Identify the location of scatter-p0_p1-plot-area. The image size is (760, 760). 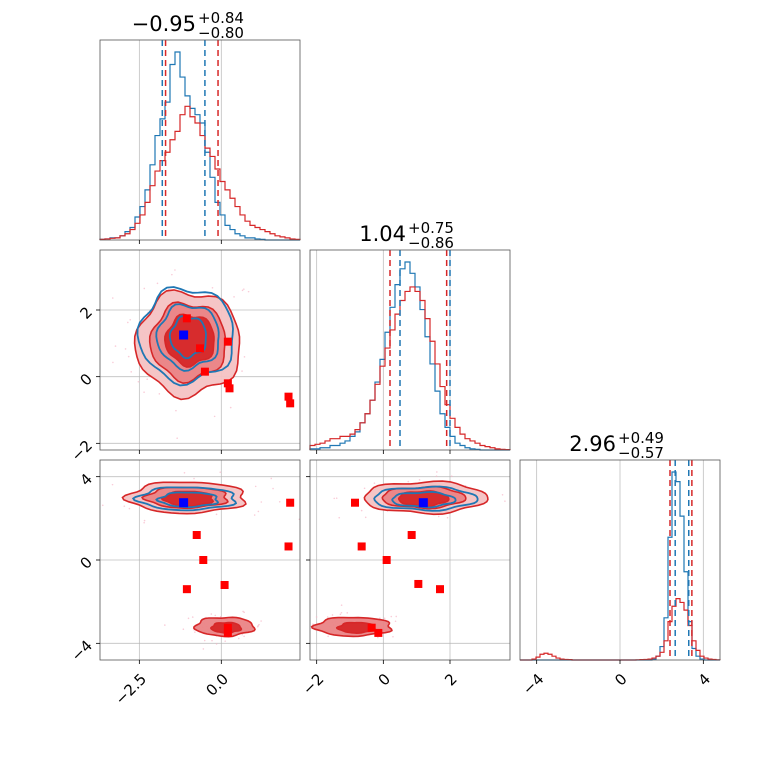
(200, 350).